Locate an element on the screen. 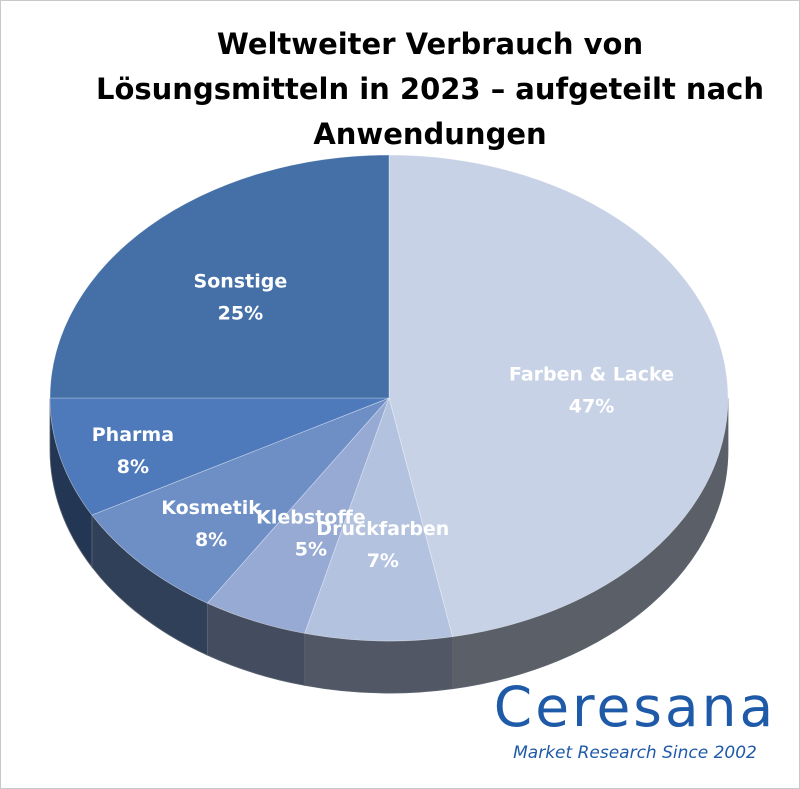 The width and height of the screenshot is (800, 789). slice-value-label: 25% is located at coordinates (240, 313).